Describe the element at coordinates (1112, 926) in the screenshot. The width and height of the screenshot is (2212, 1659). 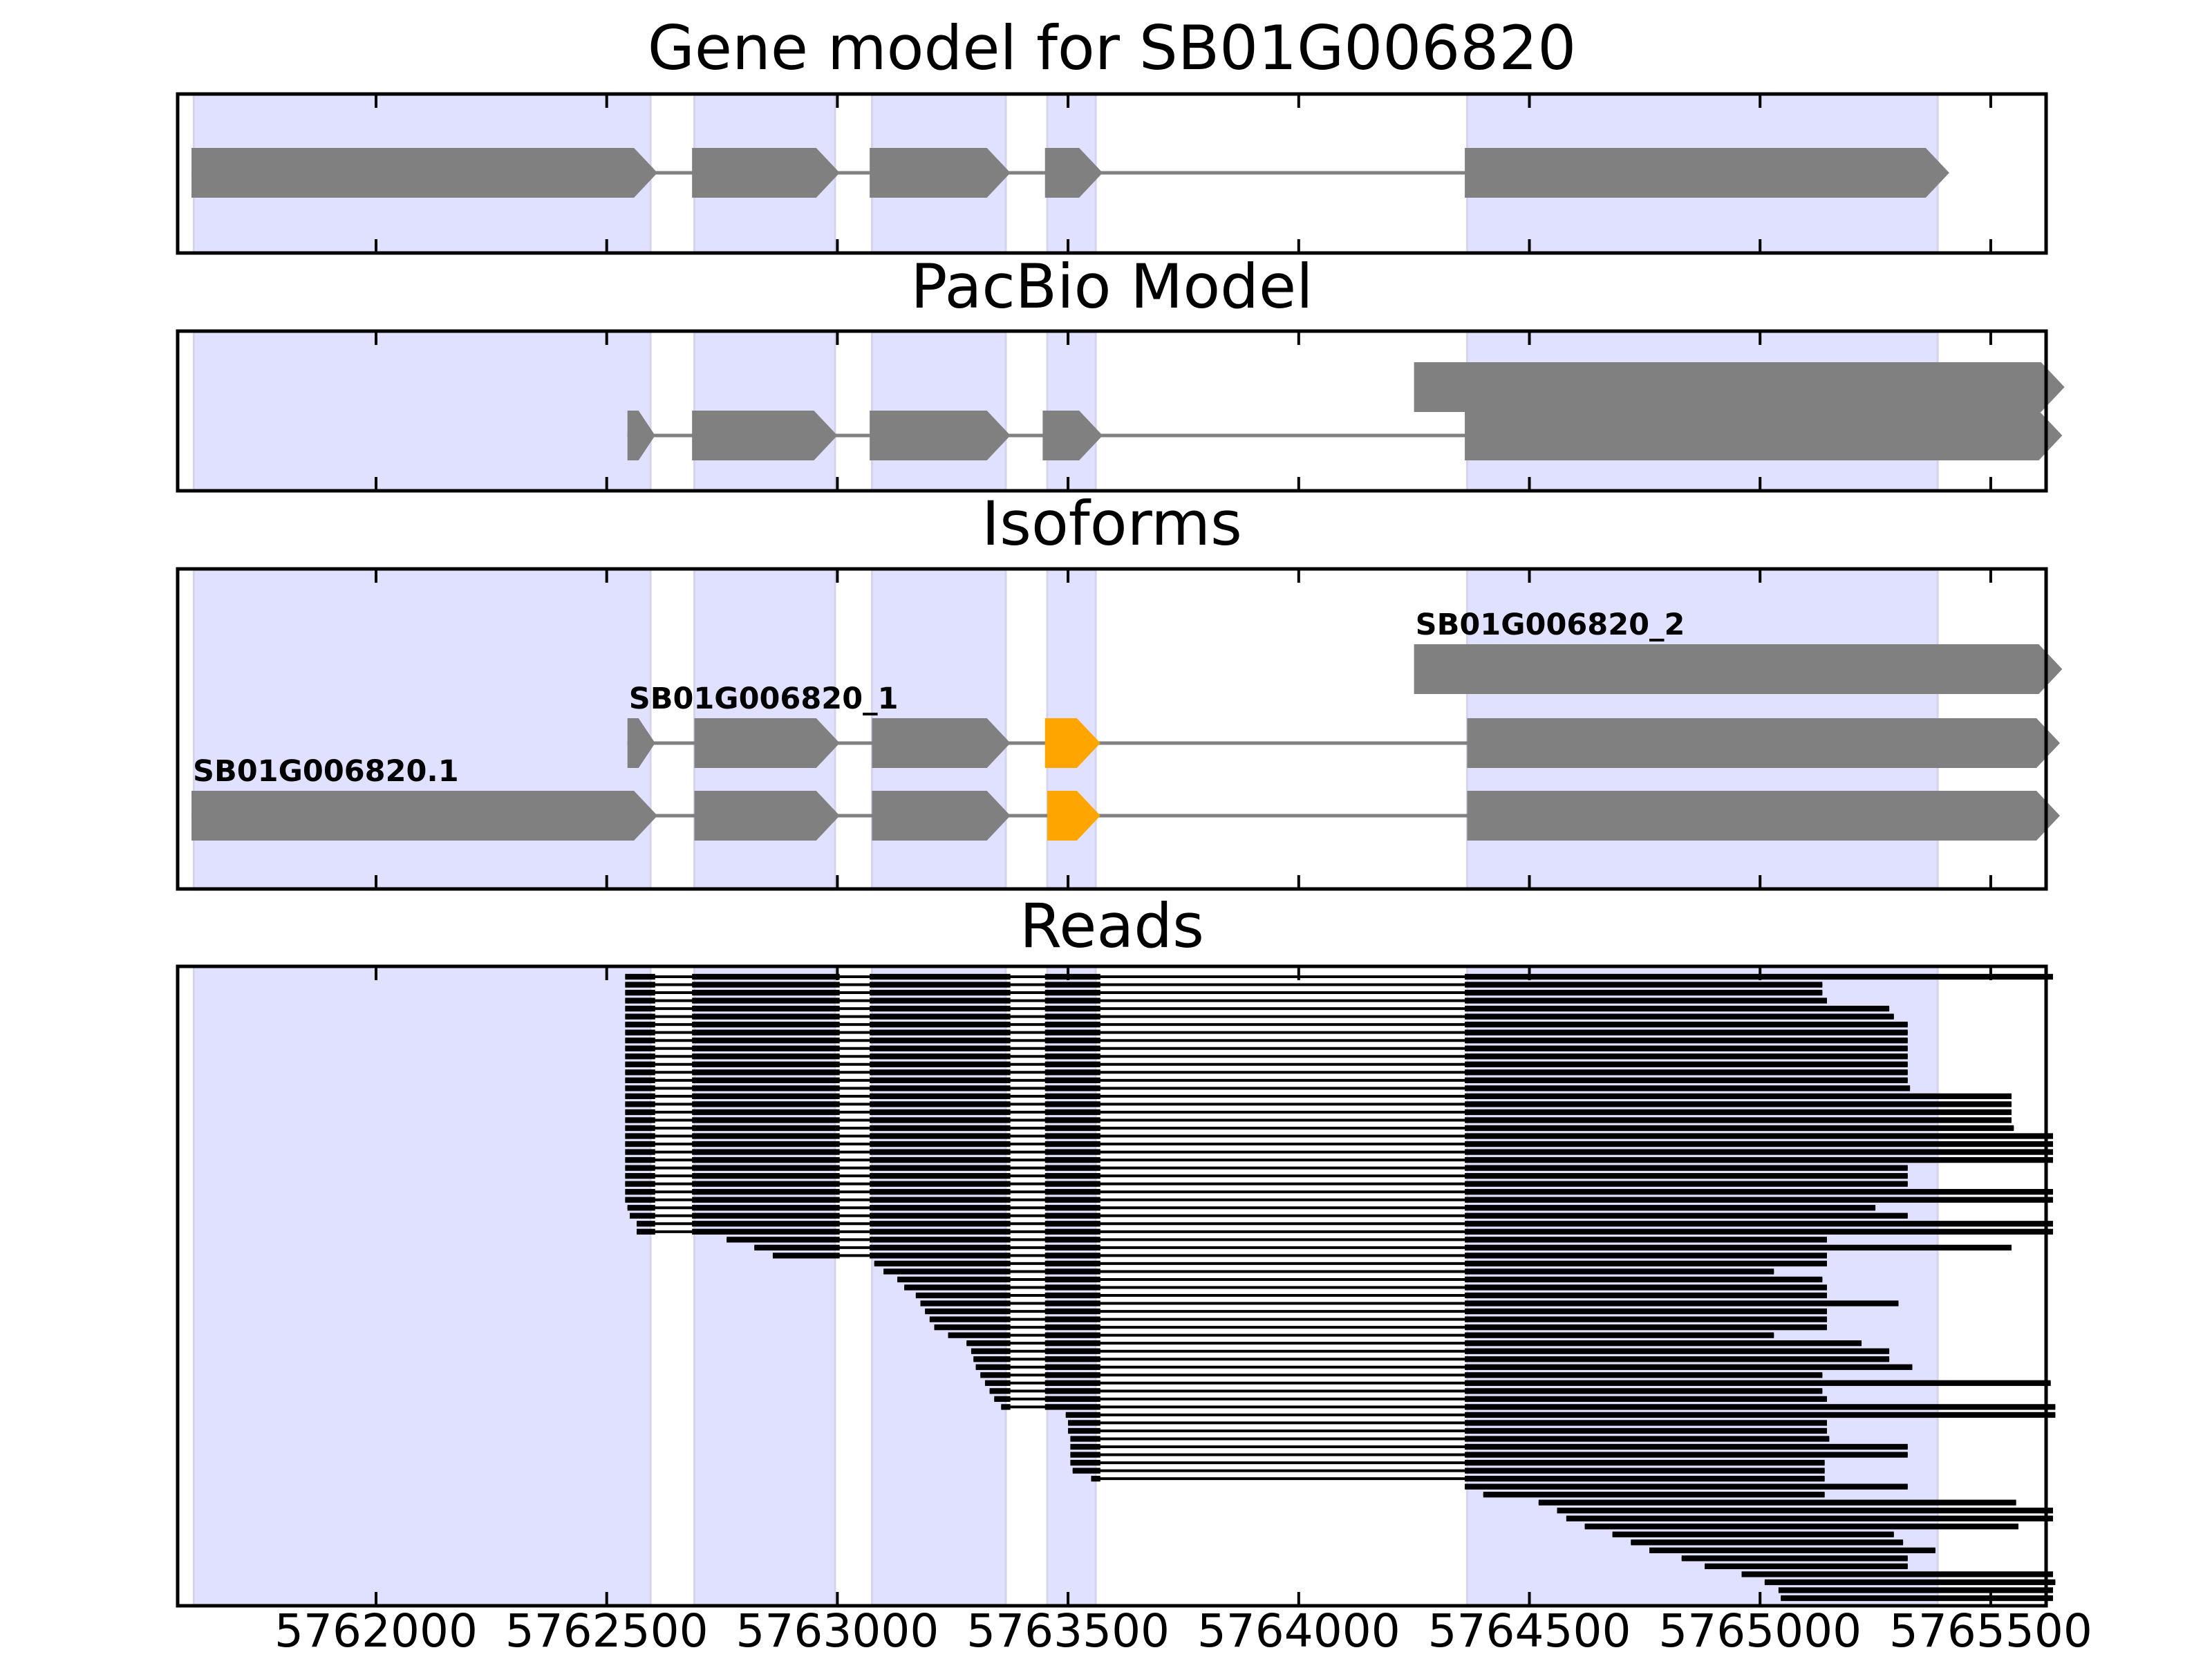
I see `panel-title: Reads` at that location.